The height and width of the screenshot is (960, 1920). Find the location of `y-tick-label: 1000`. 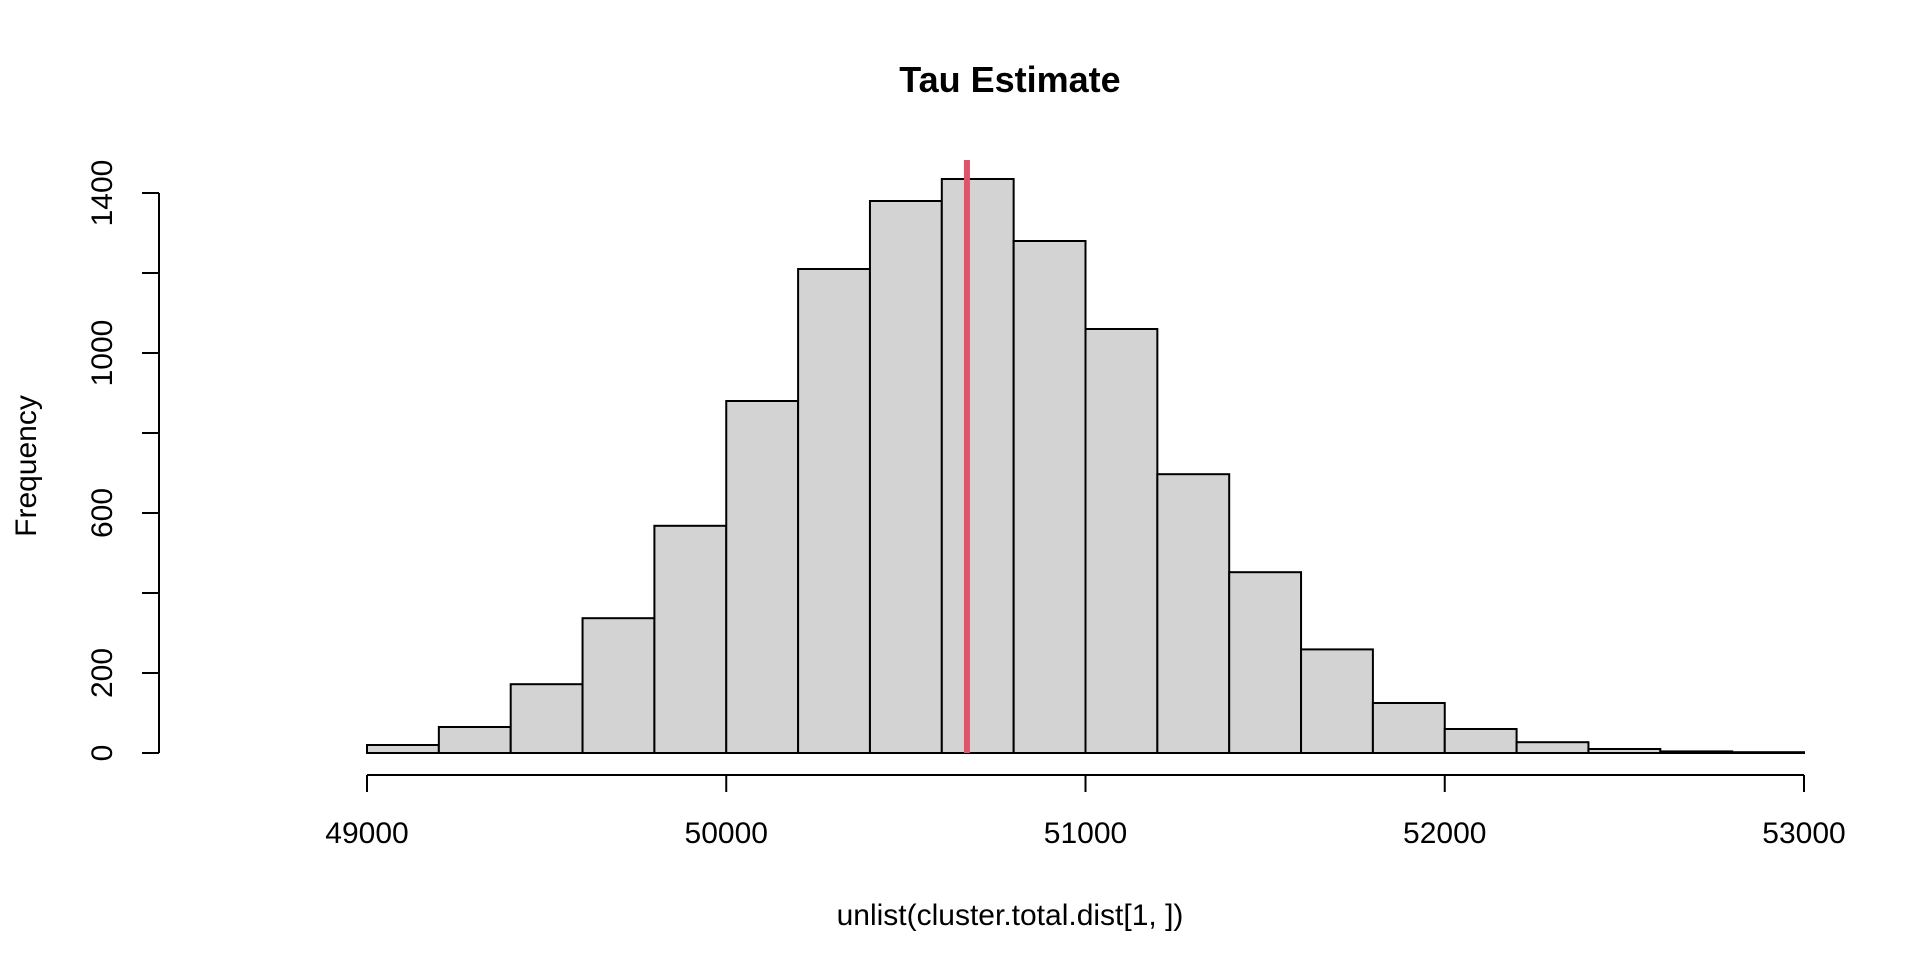

y-tick-label: 1000 is located at coordinates (102, 353).